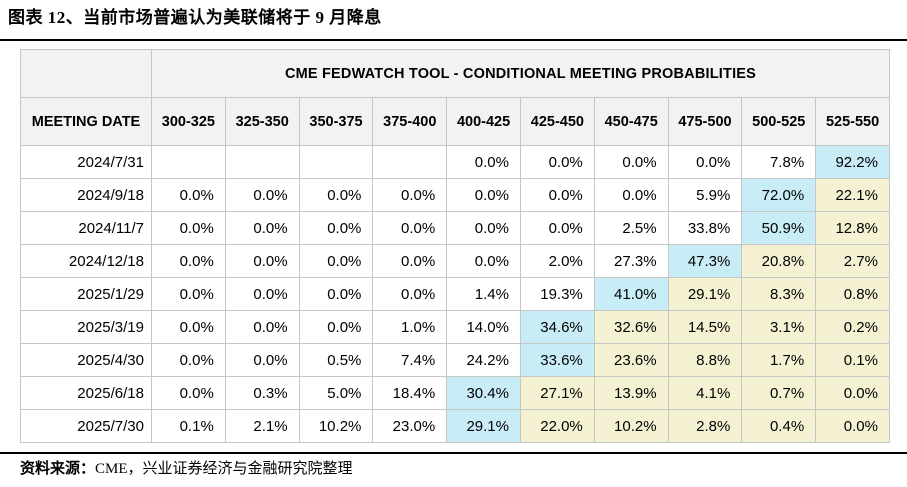 This screenshot has height=487, width=907. Describe the element at coordinates (705, 426) in the screenshot. I see `probability-cell: 2.8%` at that location.